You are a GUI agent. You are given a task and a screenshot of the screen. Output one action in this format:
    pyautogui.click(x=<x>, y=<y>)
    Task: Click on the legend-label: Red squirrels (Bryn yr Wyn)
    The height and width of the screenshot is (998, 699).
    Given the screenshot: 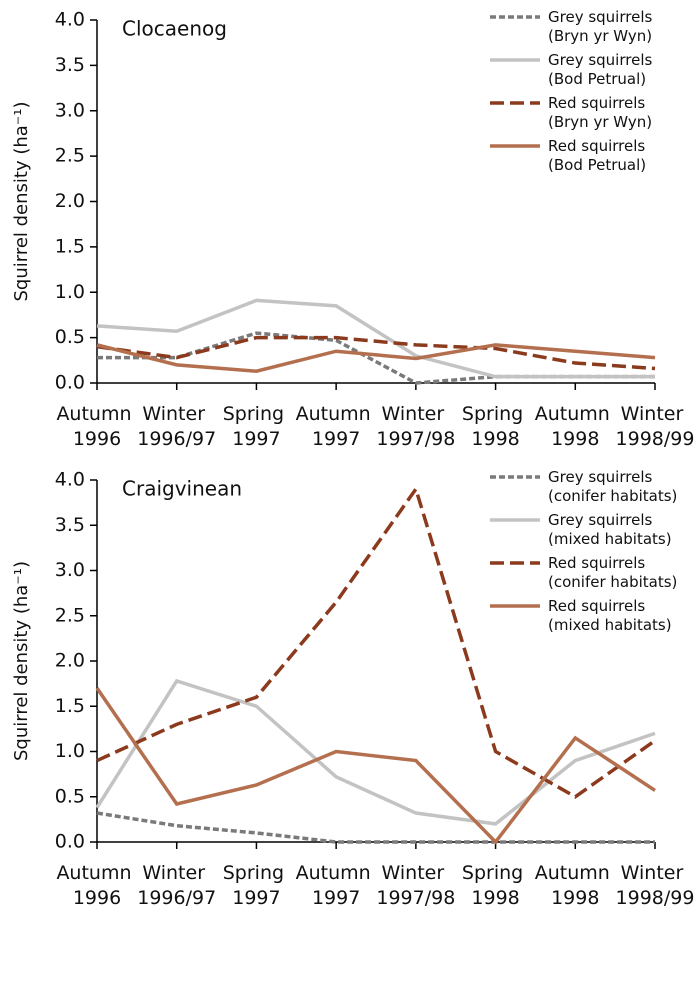 What is the action you would take?
    pyautogui.click(x=600, y=112)
    